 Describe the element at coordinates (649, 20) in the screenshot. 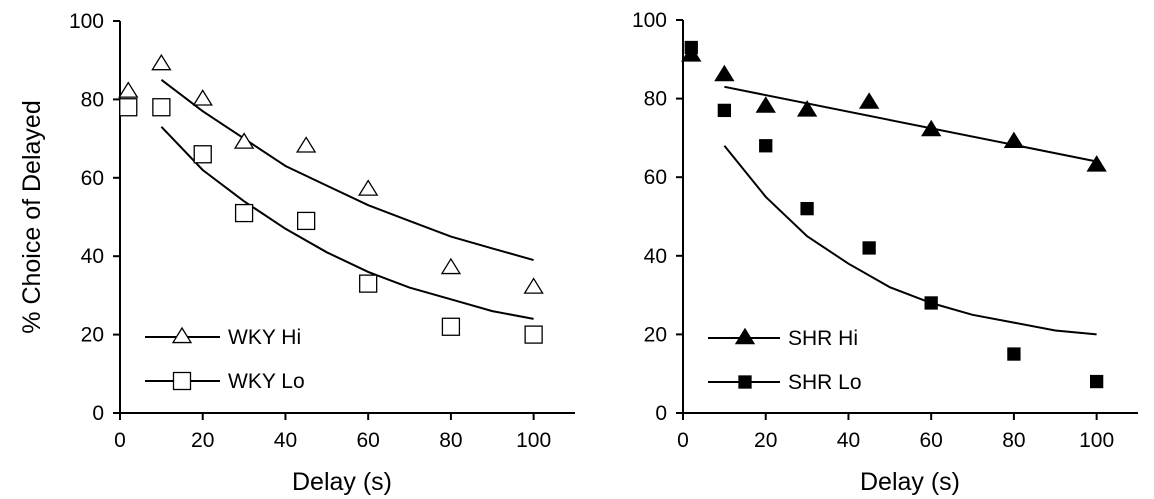

I see `right-y-tick-label: 100` at that location.